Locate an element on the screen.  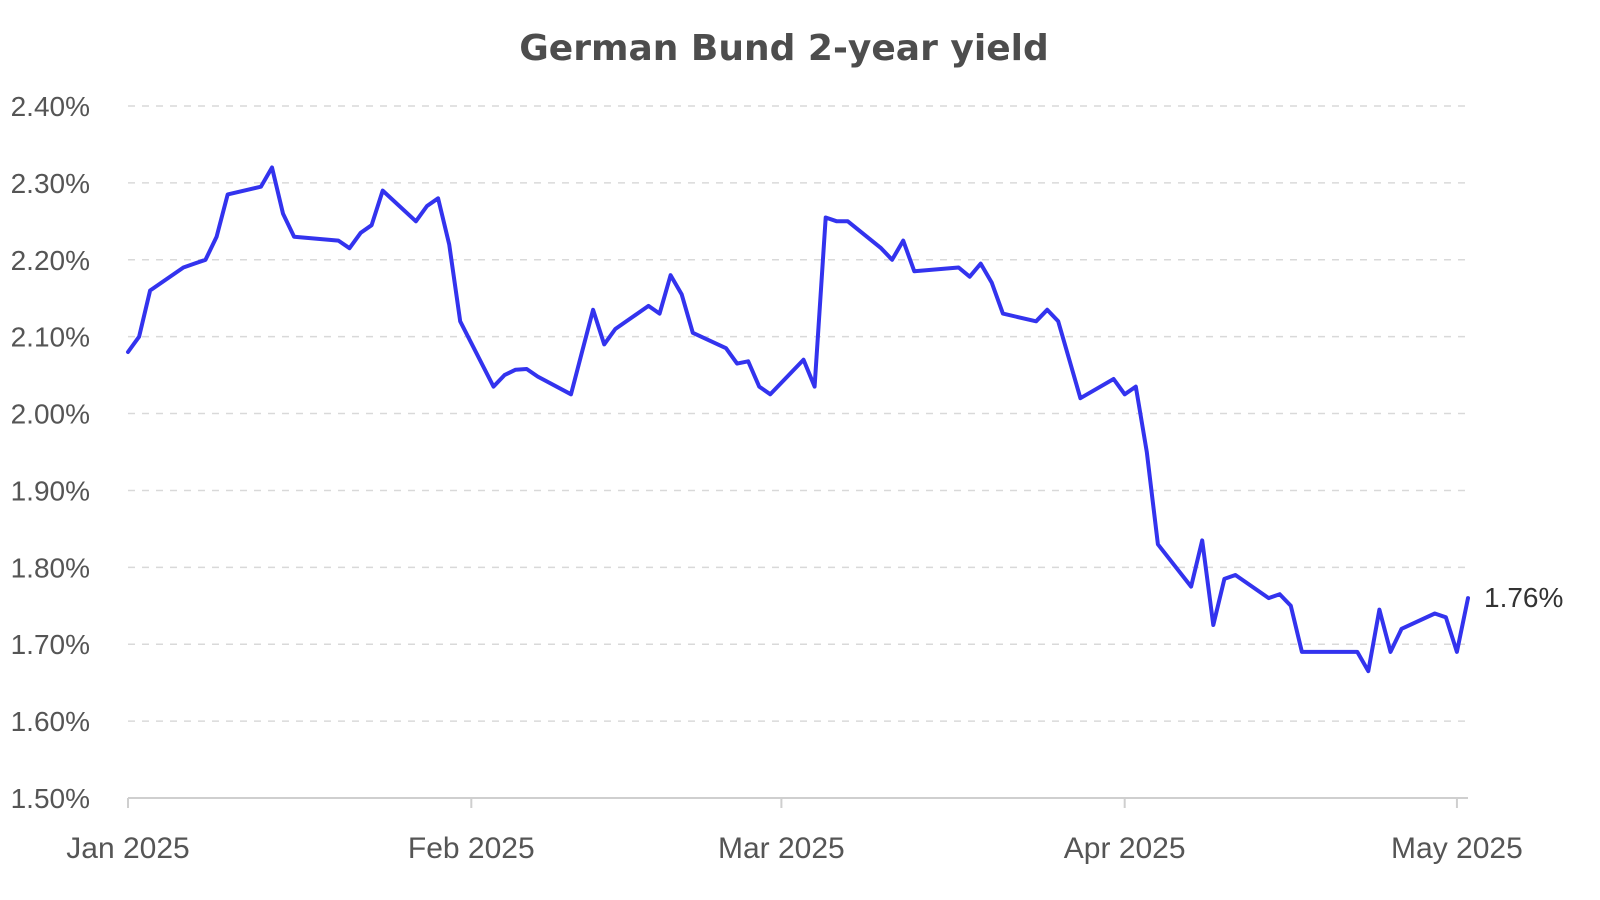
end-value-label: 1.76% is located at coordinates (1523, 597).